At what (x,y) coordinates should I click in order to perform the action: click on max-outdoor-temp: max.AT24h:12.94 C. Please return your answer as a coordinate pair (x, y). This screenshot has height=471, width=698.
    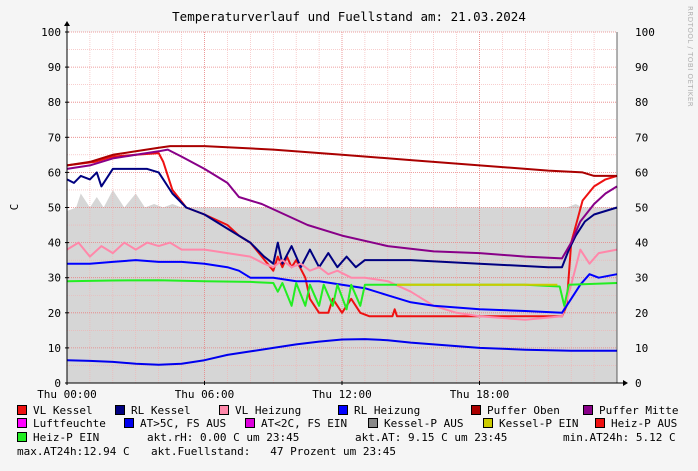
    Looking at the image, I should click on (73, 451).